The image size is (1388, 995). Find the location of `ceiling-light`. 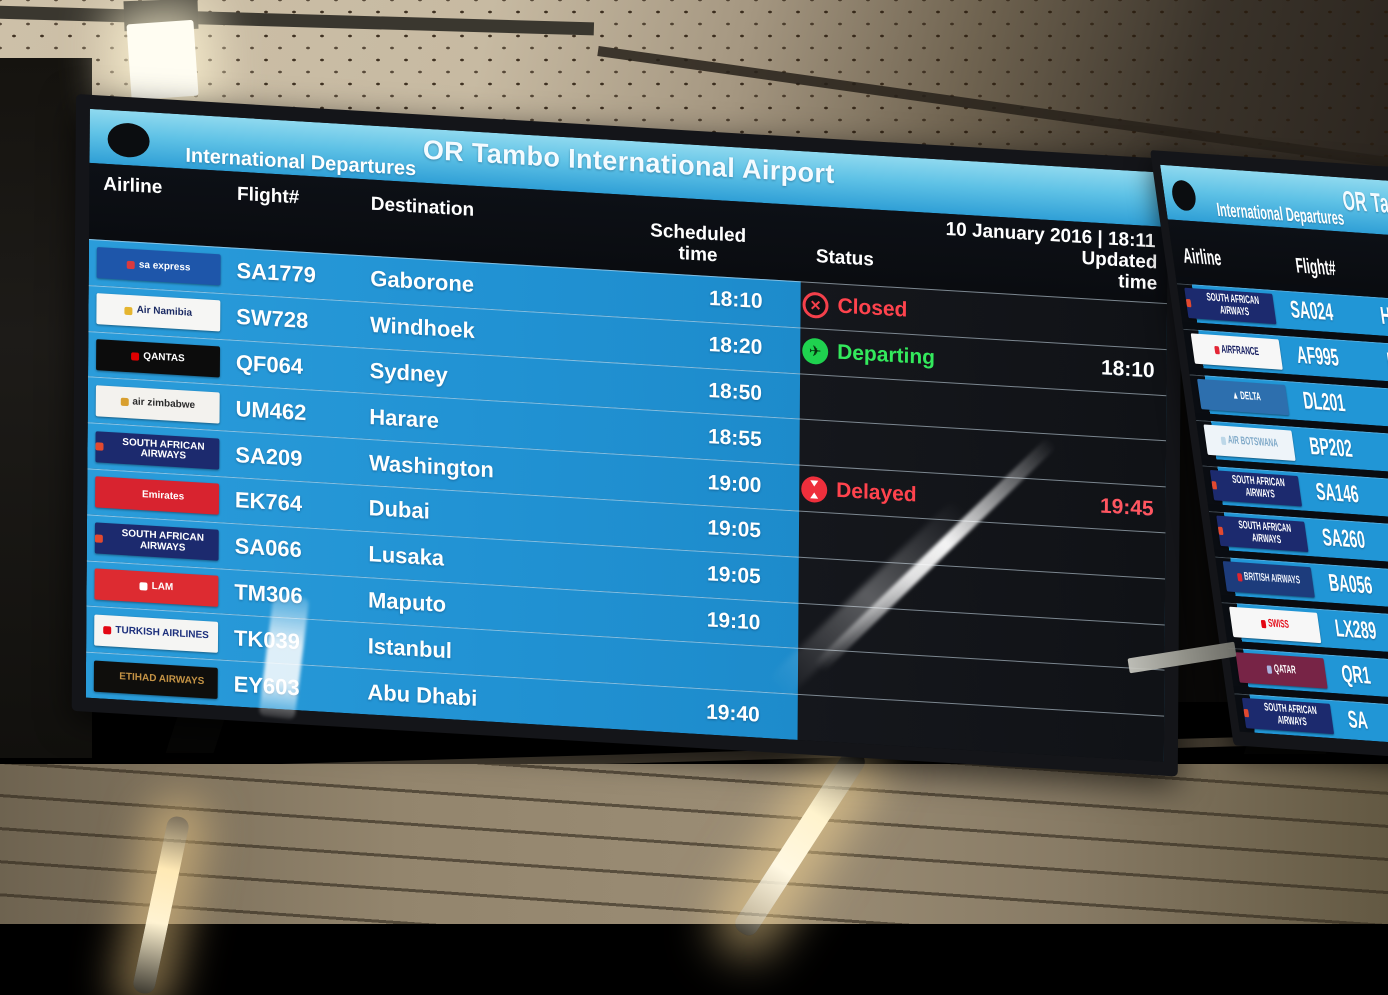

ceiling-light is located at coordinates (162, 60).